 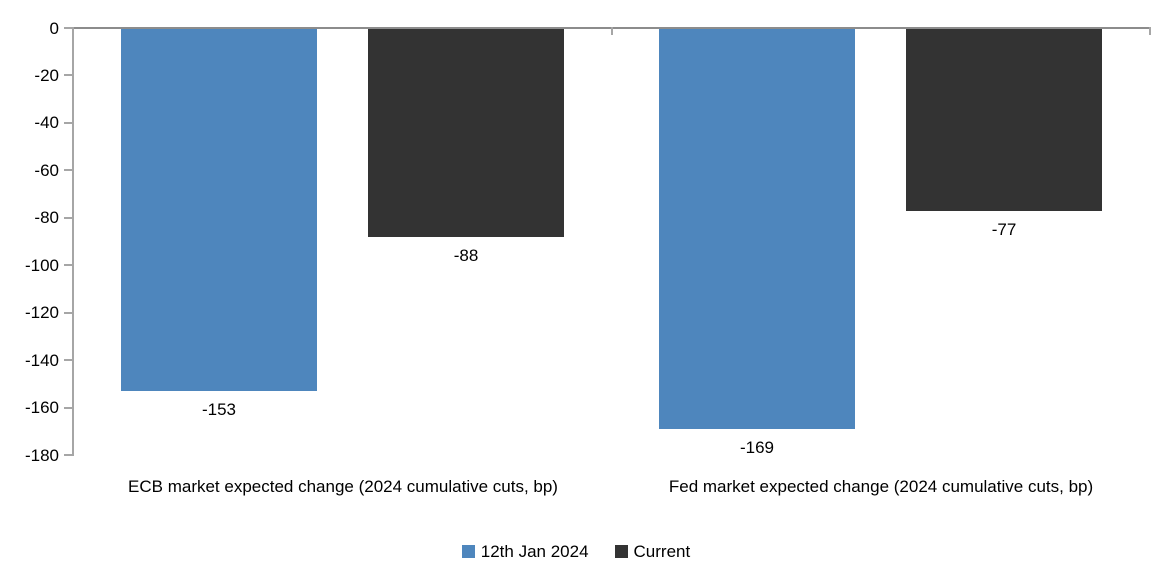 What do you see at coordinates (46, 123) in the screenshot?
I see `y-axis-tick-label: -40` at bounding box center [46, 123].